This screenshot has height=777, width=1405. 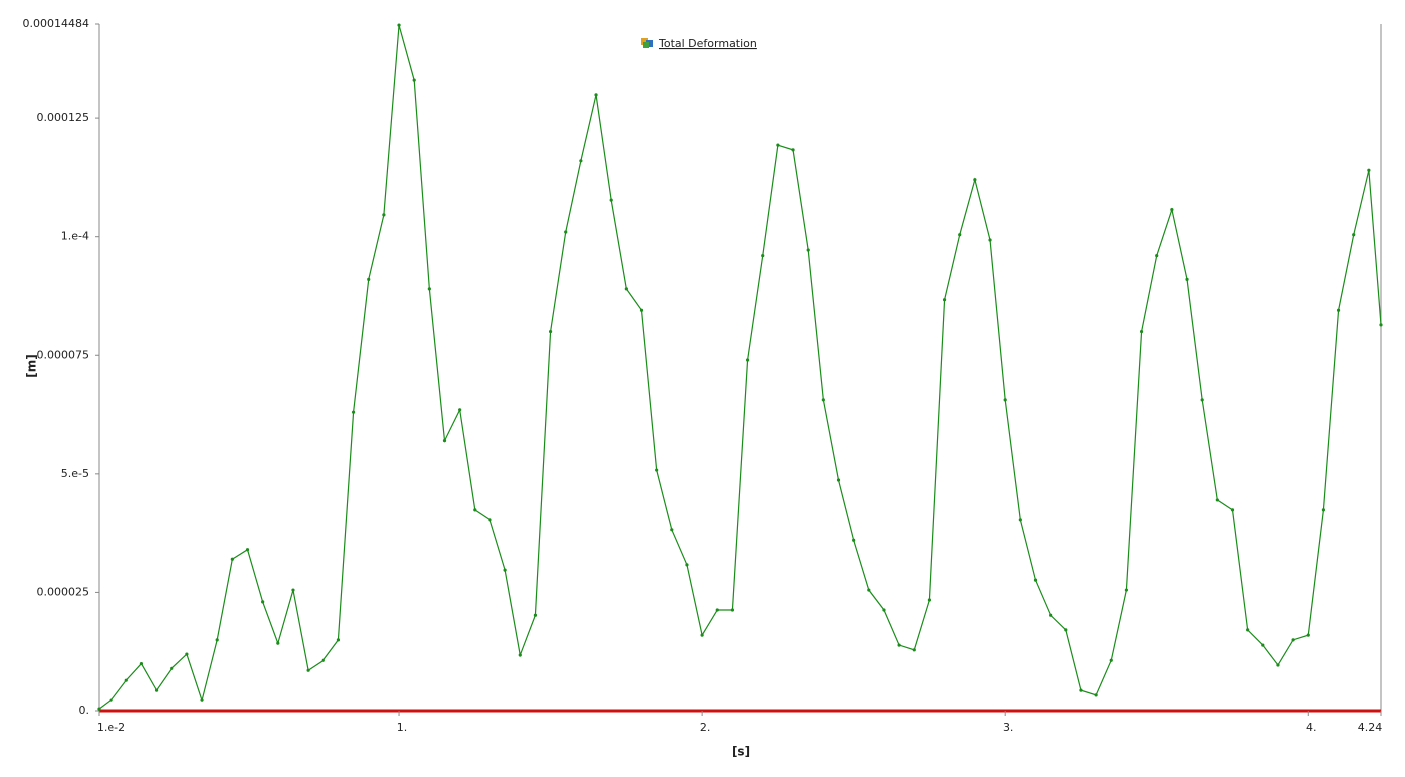 I want to click on legend: Total Deformation, so click(x=699, y=43).